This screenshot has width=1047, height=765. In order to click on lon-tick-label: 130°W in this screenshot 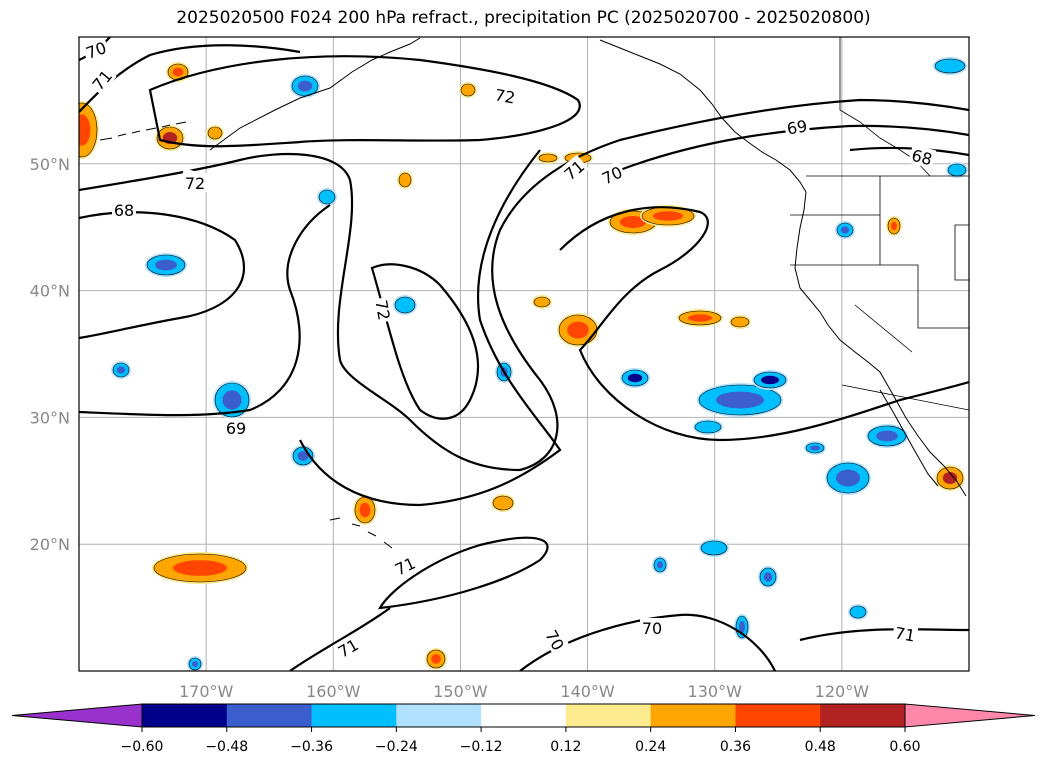, I will do `click(715, 691)`.